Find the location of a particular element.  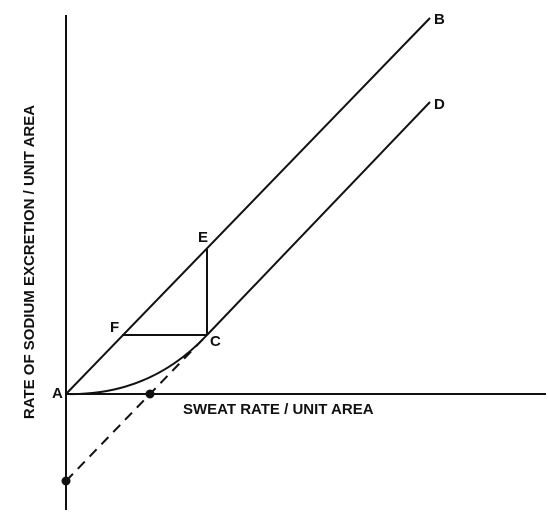

point-label: A is located at coordinates (57, 393).